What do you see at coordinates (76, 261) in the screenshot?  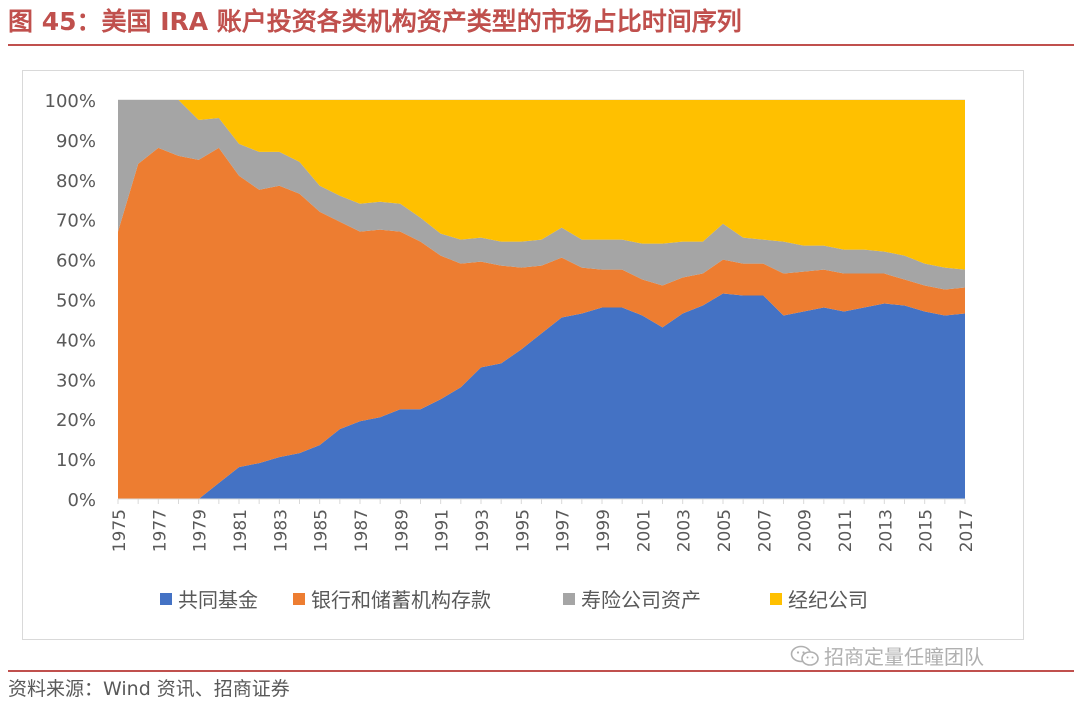 I see `y-tick-label: 60%` at bounding box center [76, 261].